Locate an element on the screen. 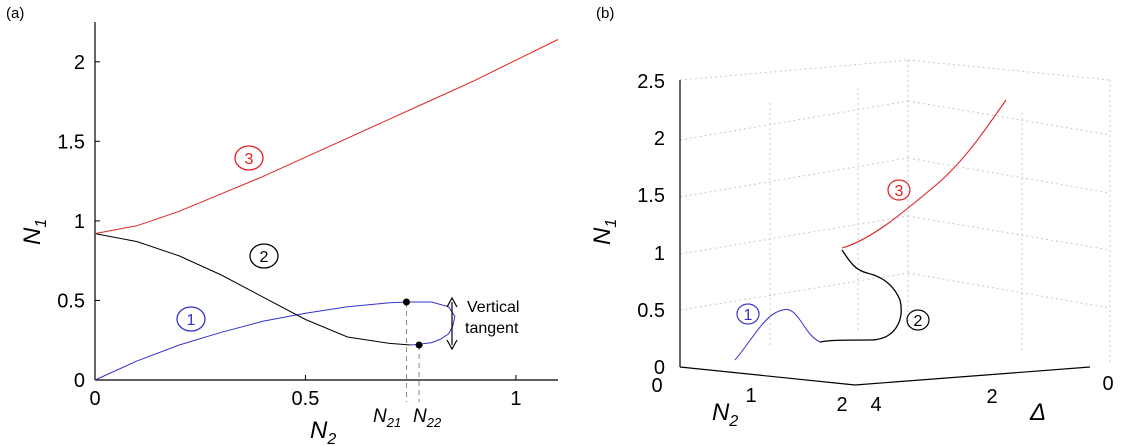 Image resolution: width=1127 pixels, height=446 pixels. panel-b-n2-ticks: 0 1 2 is located at coordinates (749, 395).